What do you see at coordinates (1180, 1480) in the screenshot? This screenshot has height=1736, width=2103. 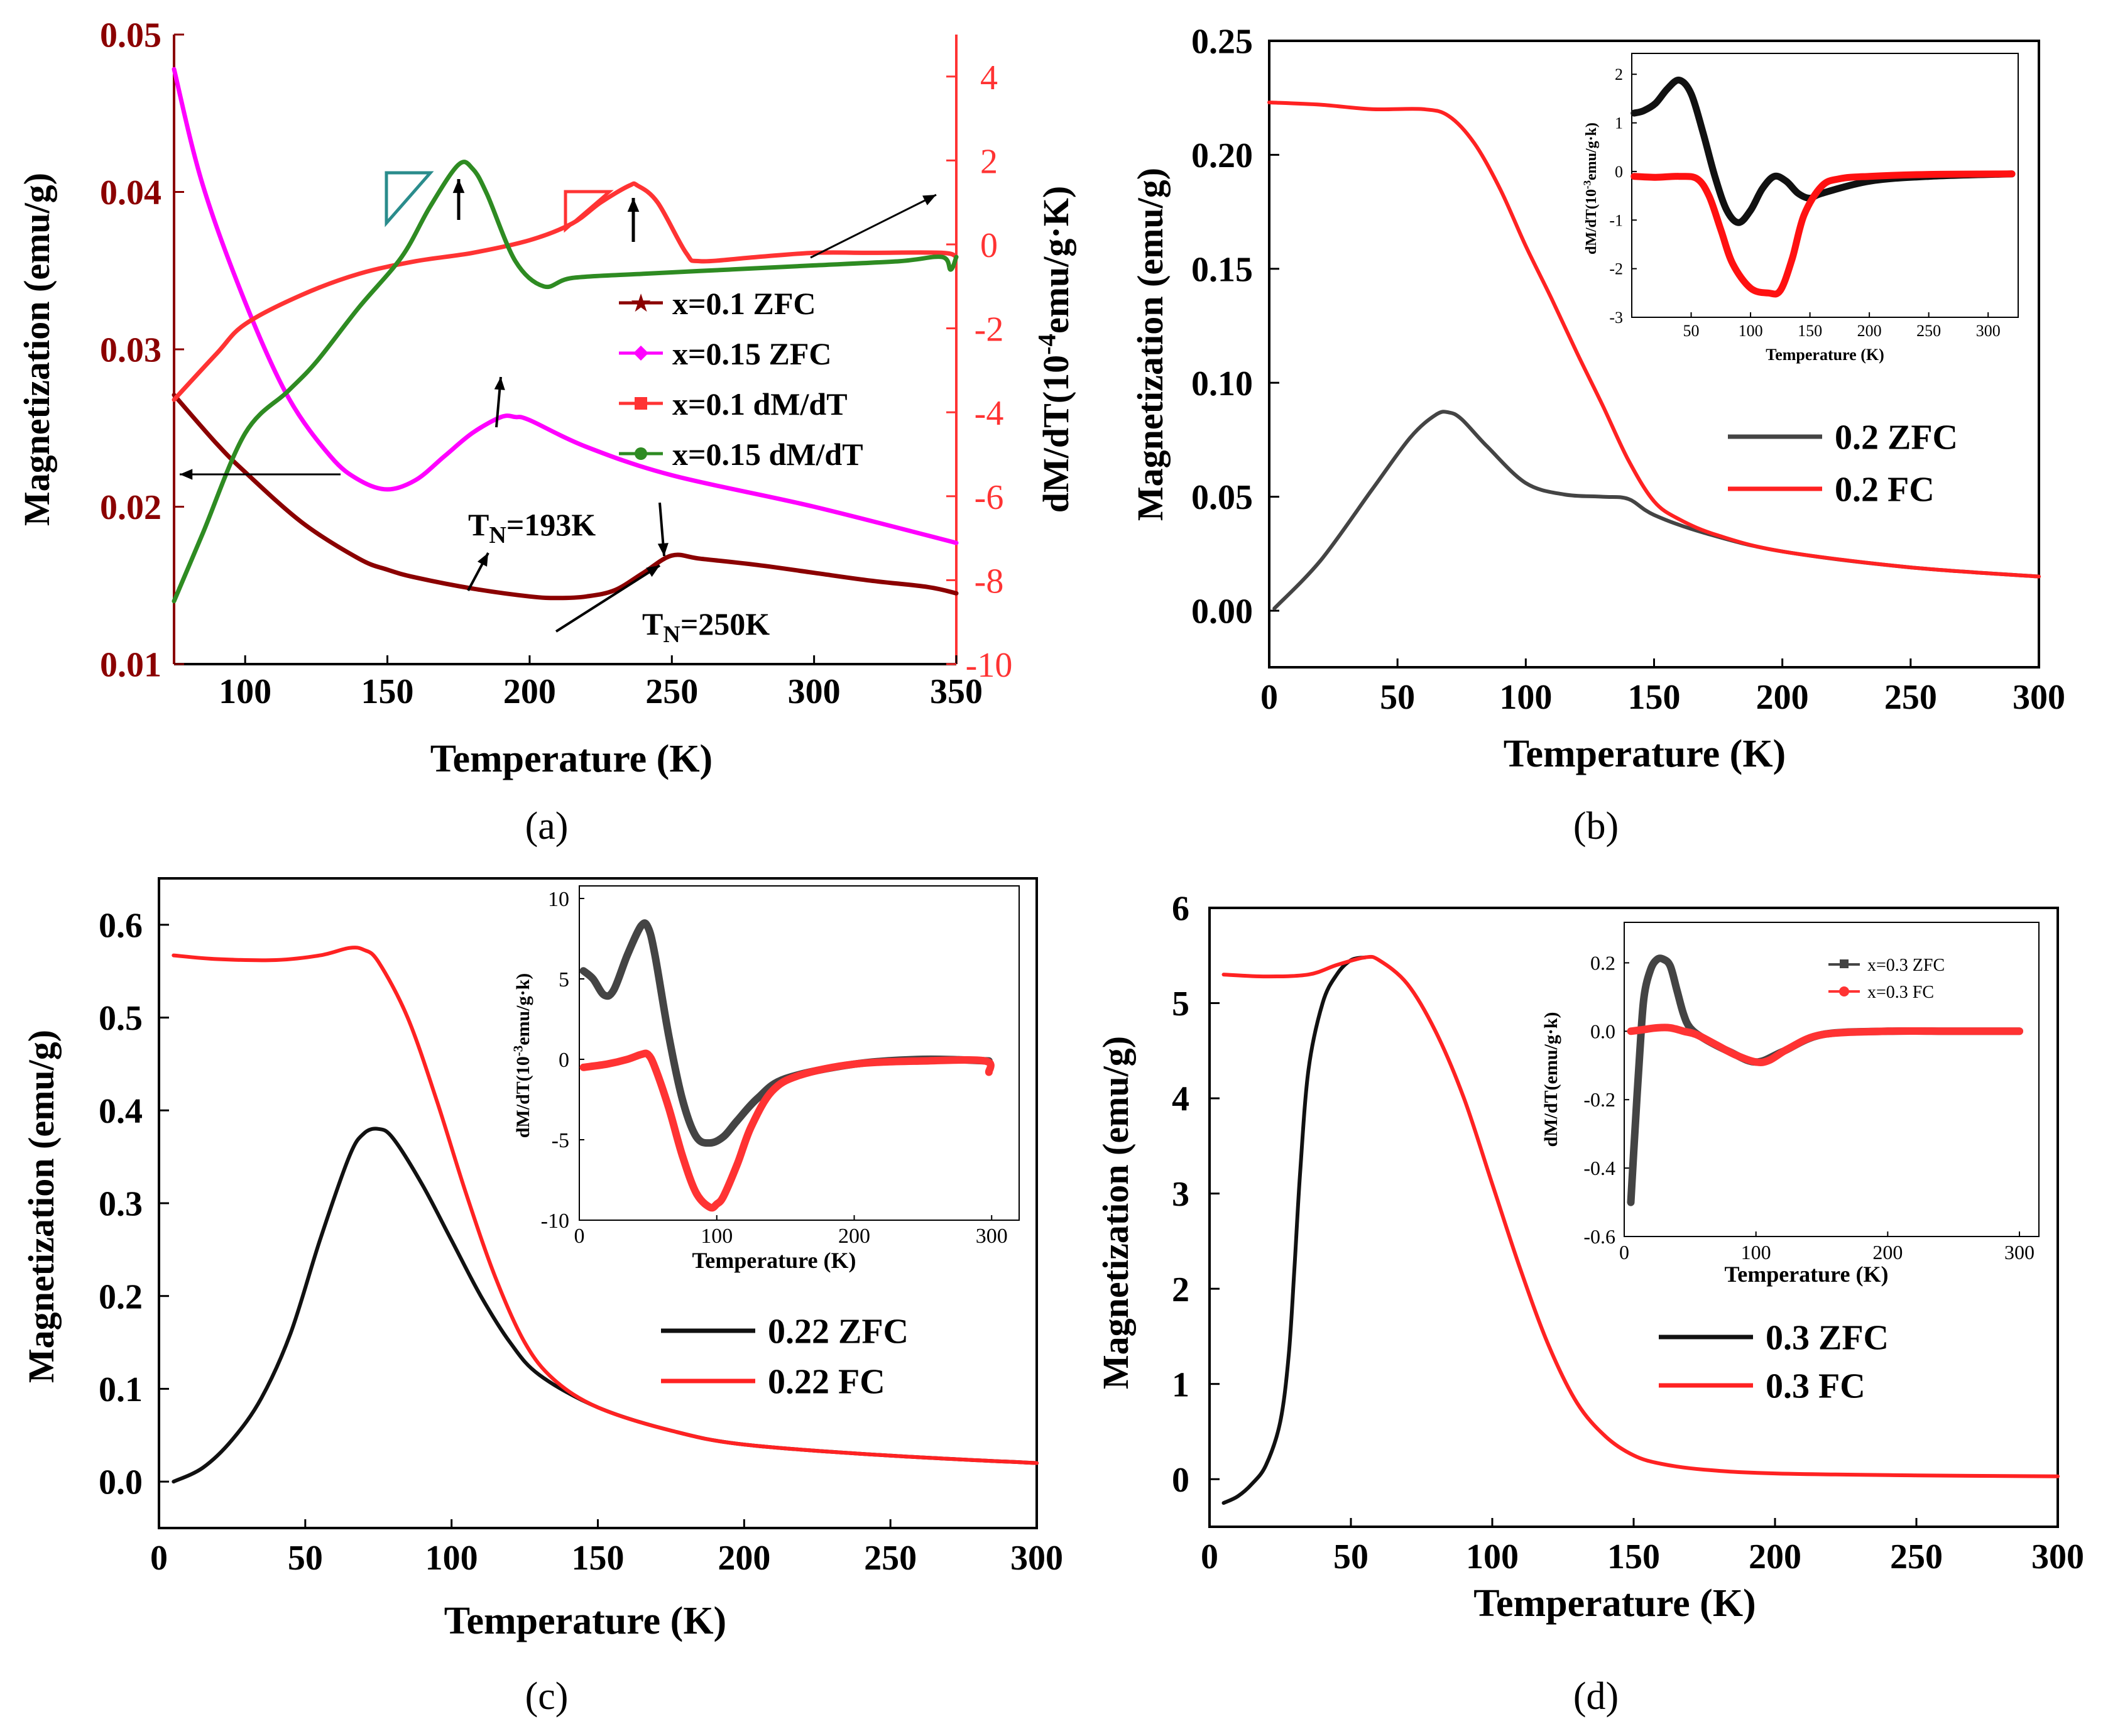 I see `y-tick-label: 0` at bounding box center [1180, 1480].